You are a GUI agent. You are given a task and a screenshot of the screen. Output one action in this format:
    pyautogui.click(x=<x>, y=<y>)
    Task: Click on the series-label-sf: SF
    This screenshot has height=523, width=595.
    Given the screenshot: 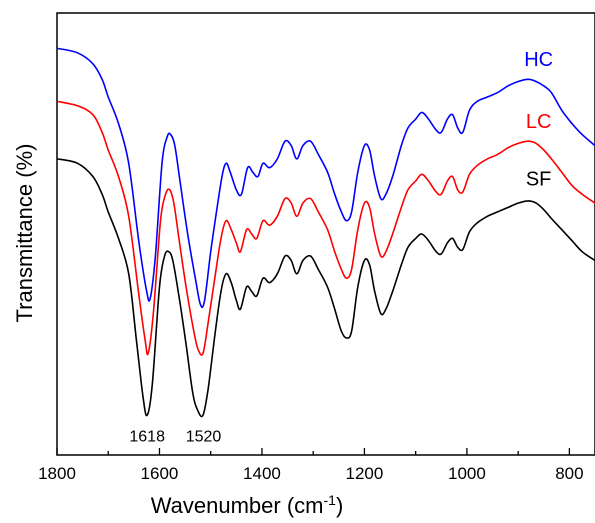 What is the action you would take?
    pyautogui.click(x=539, y=179)
    